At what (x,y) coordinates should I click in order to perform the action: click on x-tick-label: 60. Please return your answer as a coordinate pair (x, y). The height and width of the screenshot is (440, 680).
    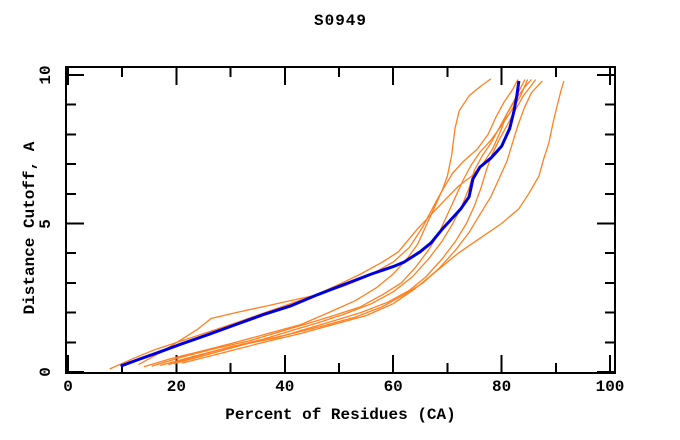
    Looking at the image, I should click on (393, 387).